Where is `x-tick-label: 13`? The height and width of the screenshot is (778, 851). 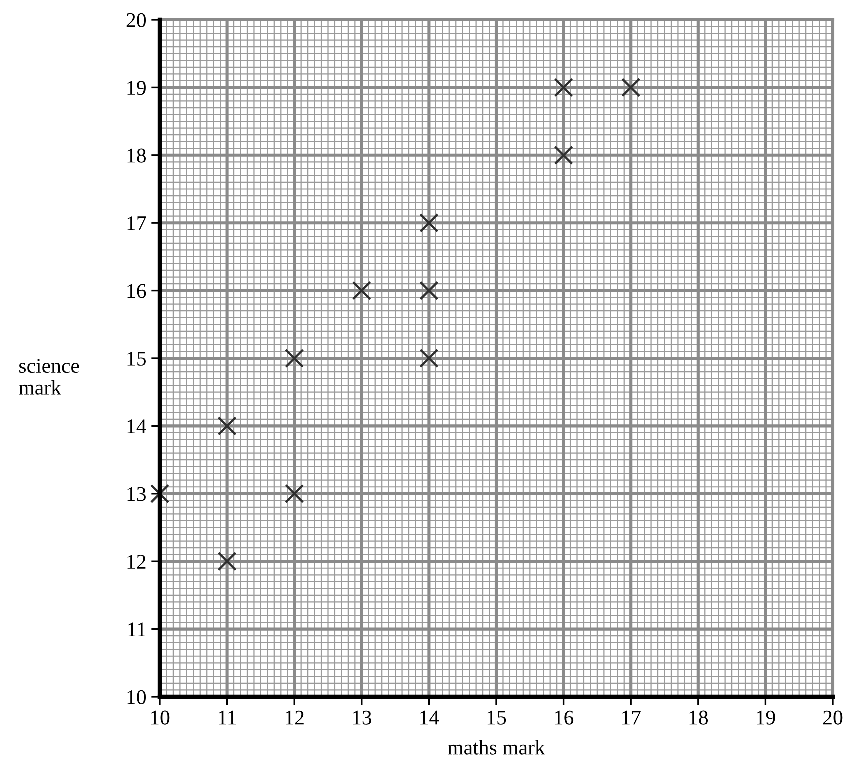 x-tick-label: 13 is located at coordinates (362, 717).